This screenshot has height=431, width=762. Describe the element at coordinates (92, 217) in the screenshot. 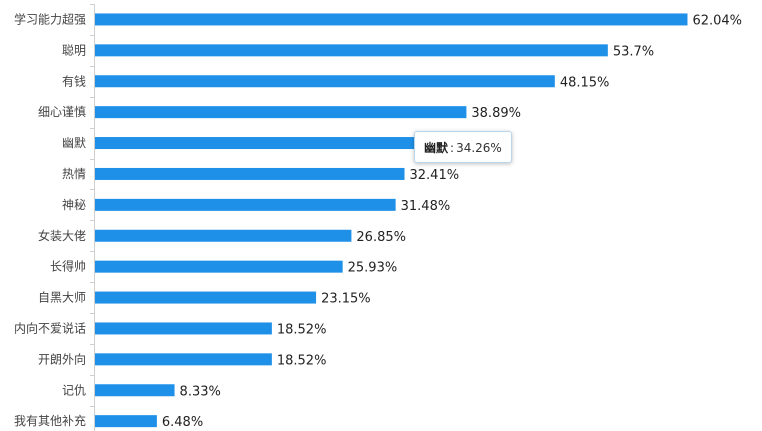

I see `y-axis-group` at that location.